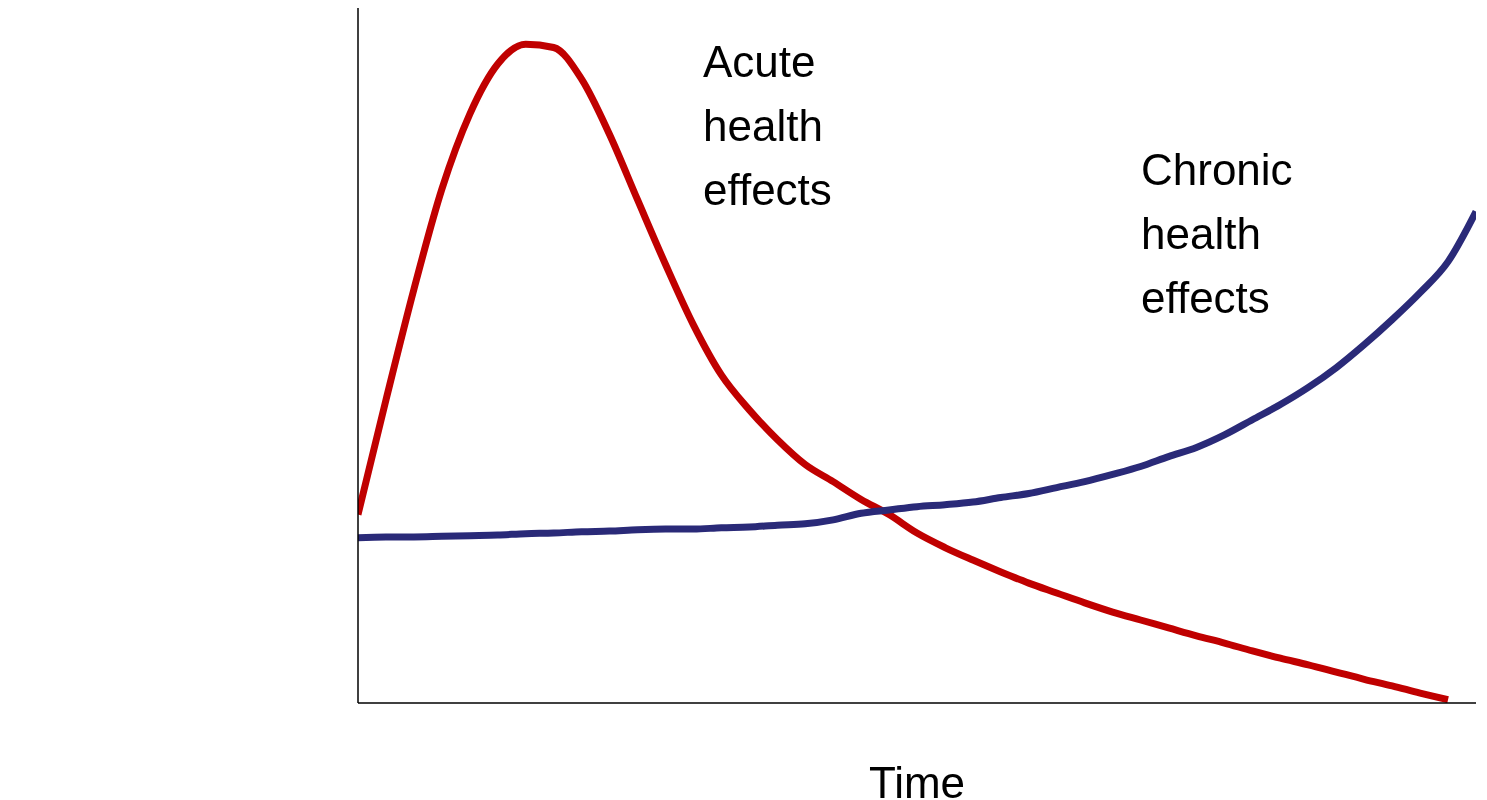 This screenshot has width=1487, height=800. I want to click on series-label: Chronic health effects, so click(1217, 234).